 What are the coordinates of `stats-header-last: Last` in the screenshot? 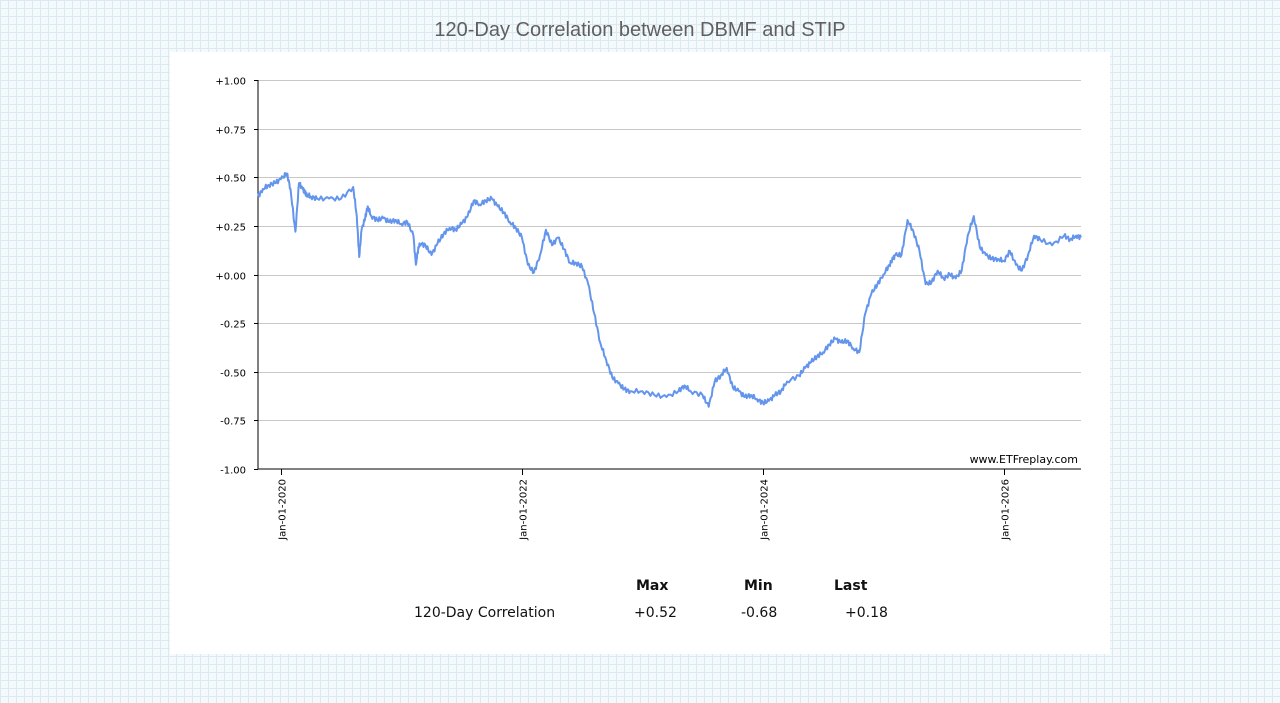 It's located at (851, 586).